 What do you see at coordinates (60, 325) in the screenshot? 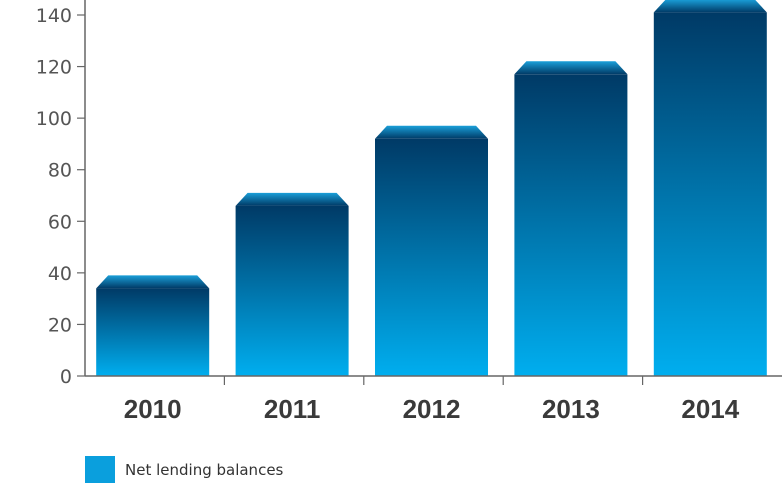
I see `y-tick-label-20: 20` at bounding box center [60, 325].